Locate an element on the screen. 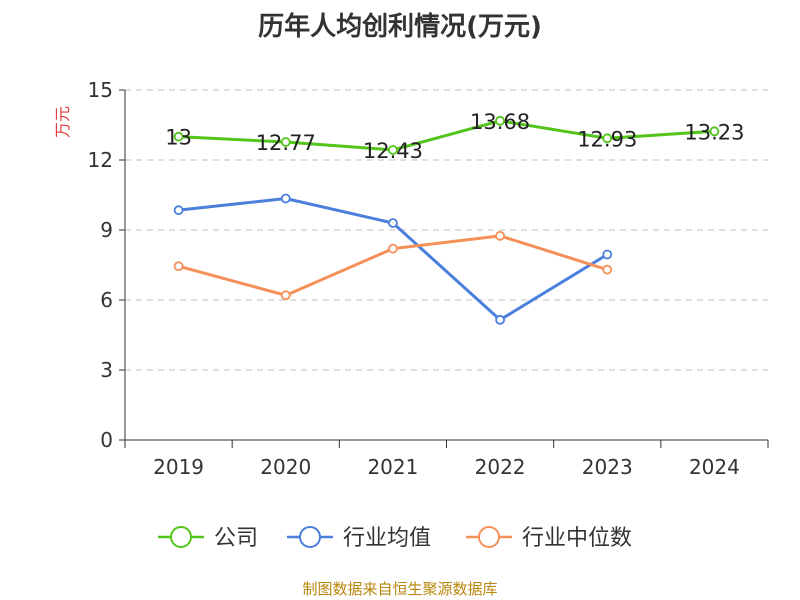  data-label: 12.77 is located at coordinates (286, 143).